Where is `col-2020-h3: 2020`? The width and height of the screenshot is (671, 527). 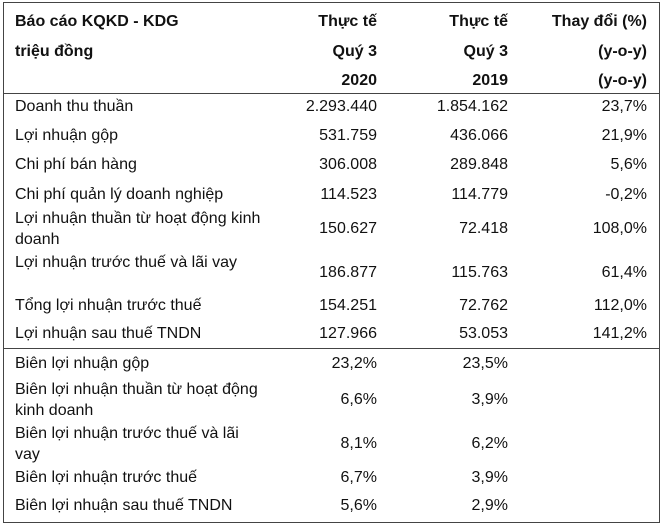
col-2020-h3: 2020 is located at coordinates (359, 80).